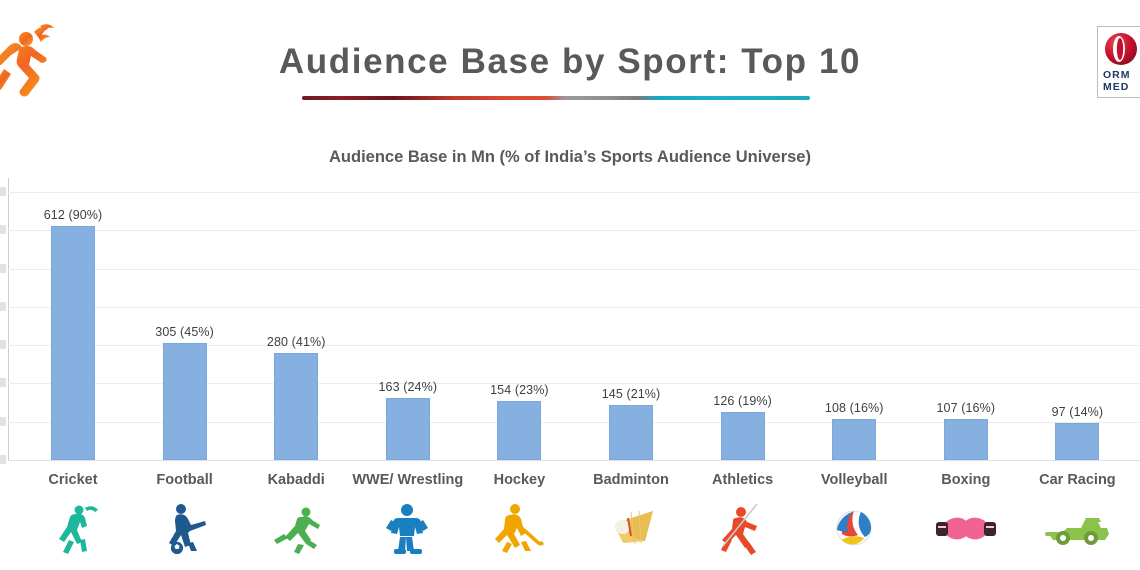 Image resolution: width=1140 pixels, height=570 pixels. Describe the element at coordinates (73, 342) in the screenshot. I see `bar-cricket` at that location.